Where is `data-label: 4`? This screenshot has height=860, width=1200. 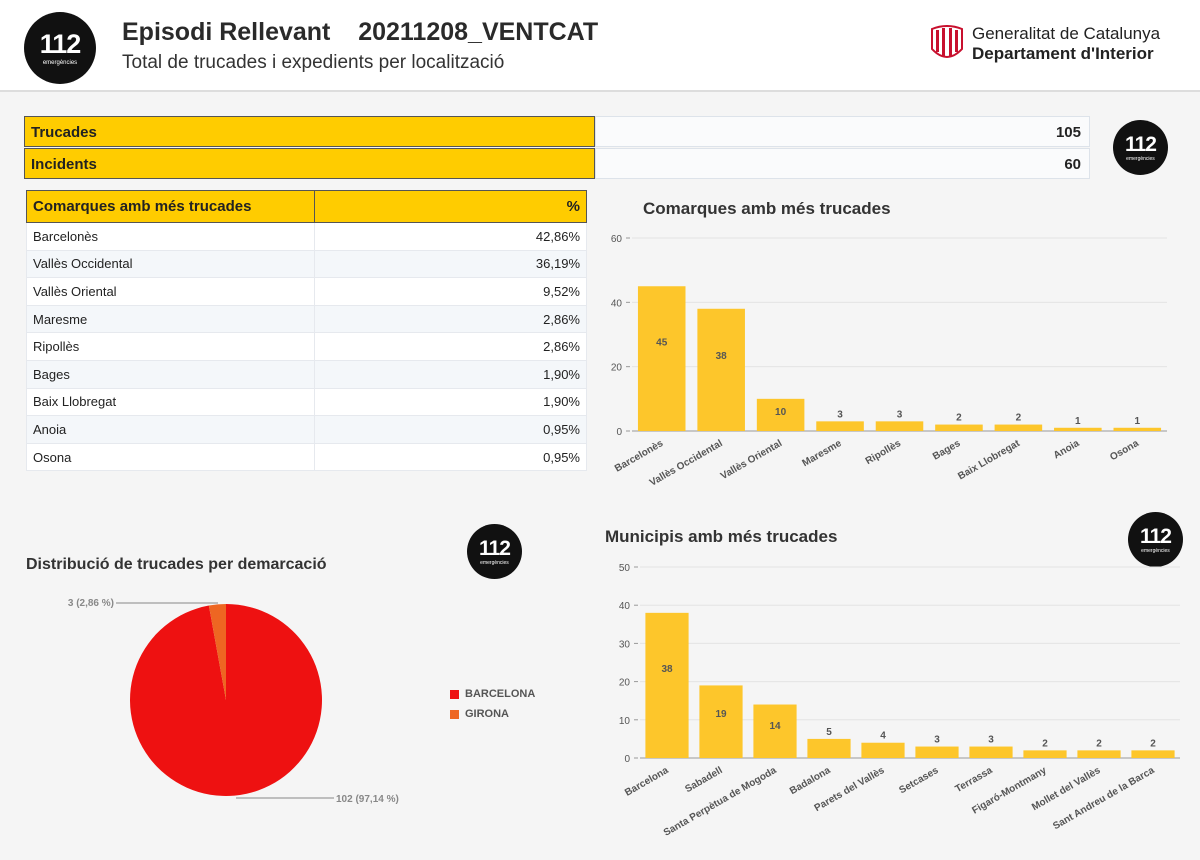
data-label: 4 is located at coordinates (883, 736).